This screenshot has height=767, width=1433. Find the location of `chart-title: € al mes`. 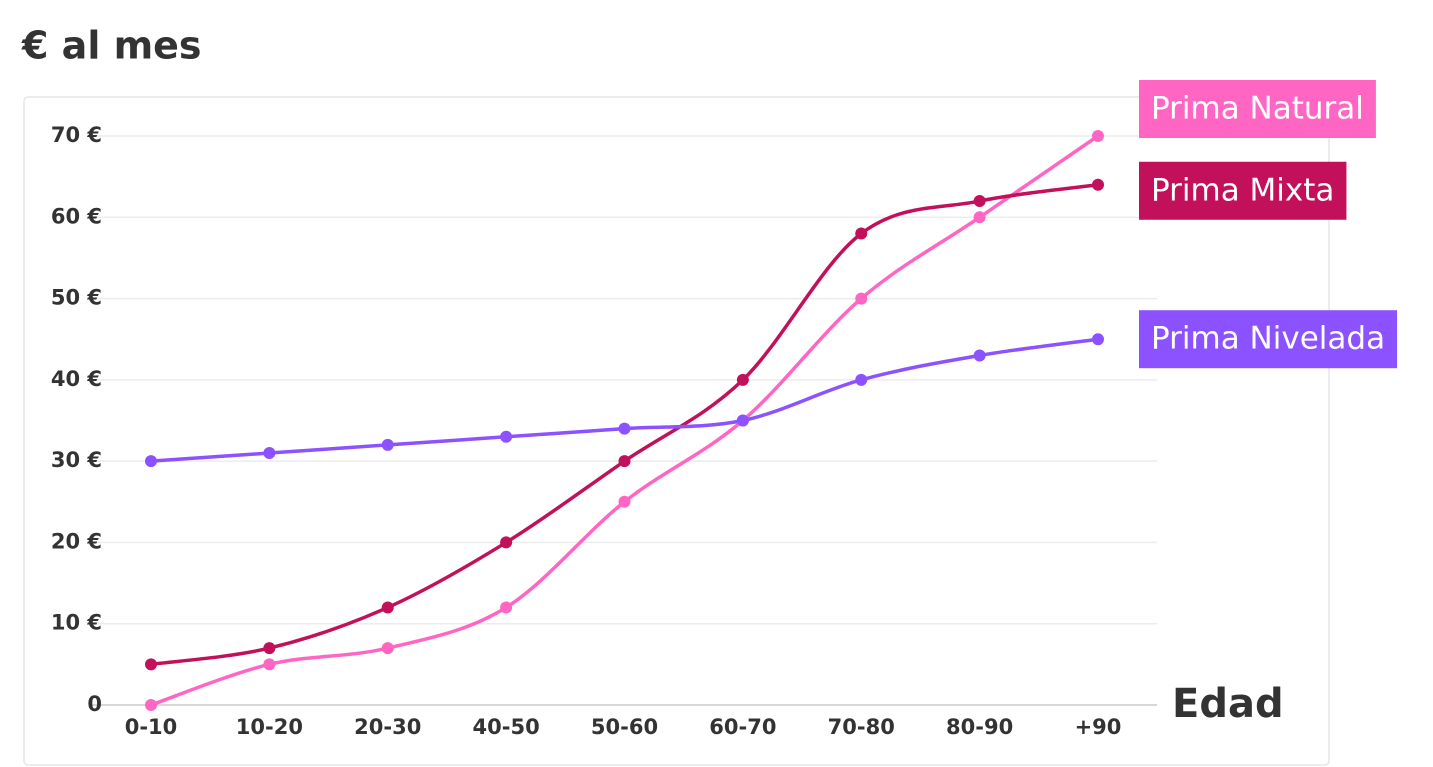

chart-title: € al mes is located at coordinates (111, 46).